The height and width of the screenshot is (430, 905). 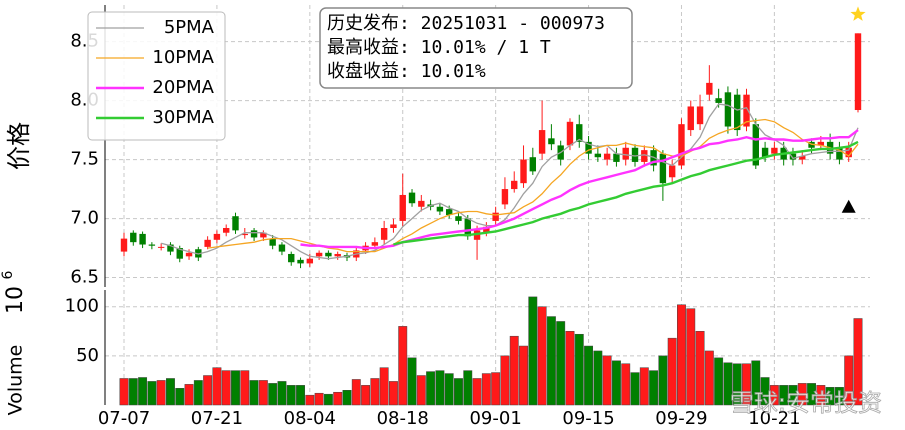 I want to click on annotation-line: 收盘收益: 10.01%, so click(x=406, y=71).